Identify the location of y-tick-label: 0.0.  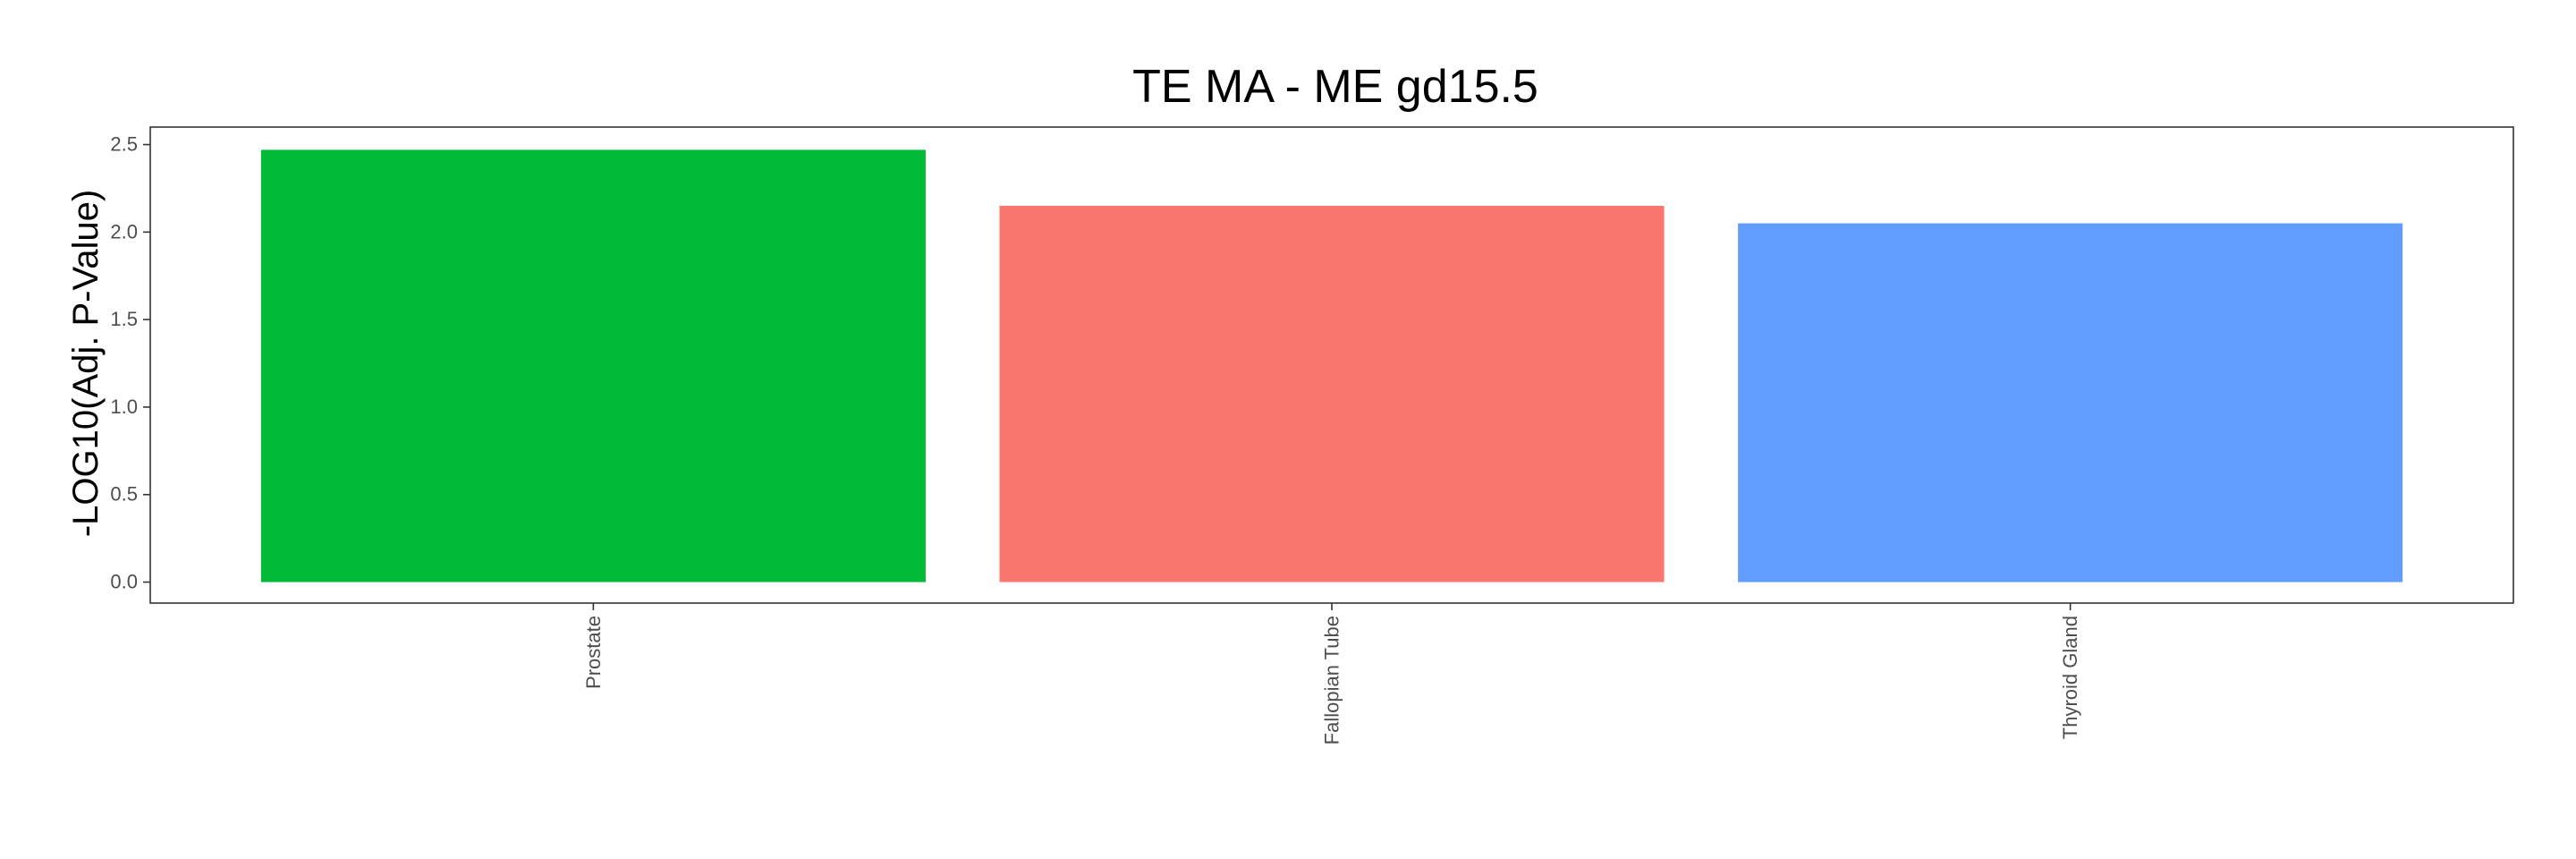
(124, 582).